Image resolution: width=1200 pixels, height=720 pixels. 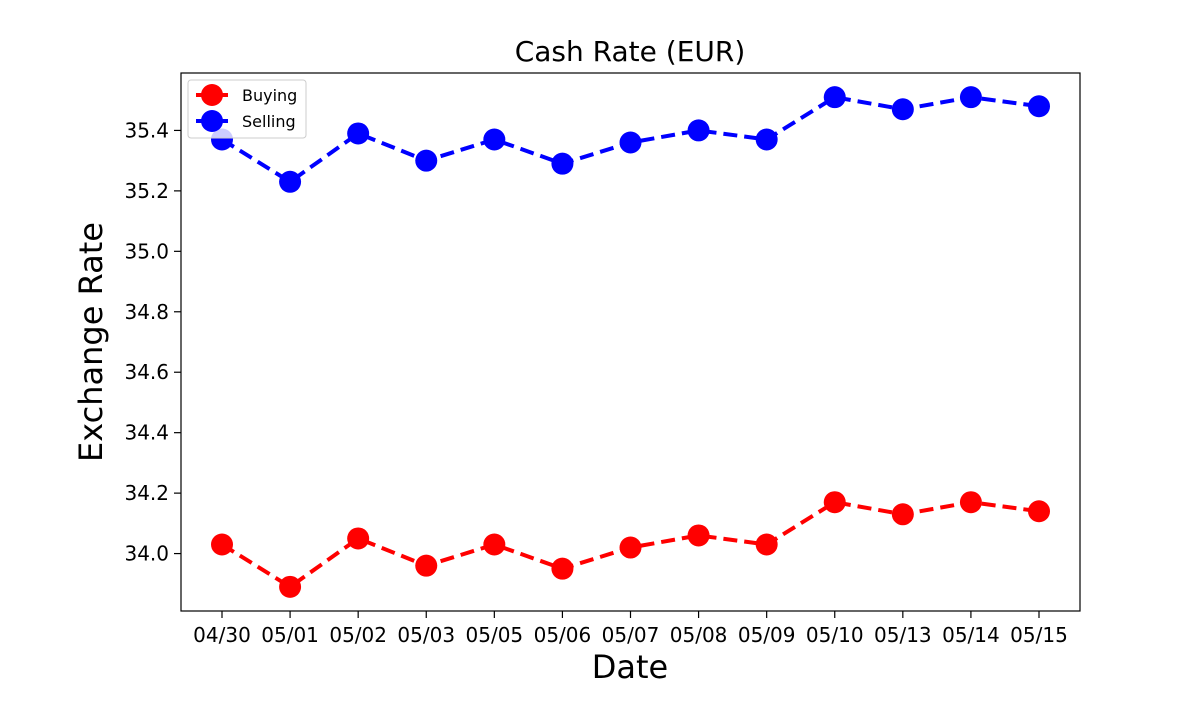 What do you see at coordinates (767, 635) in the screenshot?
I see `x-tick-label: 05/09` at bounding box center [767, 635].